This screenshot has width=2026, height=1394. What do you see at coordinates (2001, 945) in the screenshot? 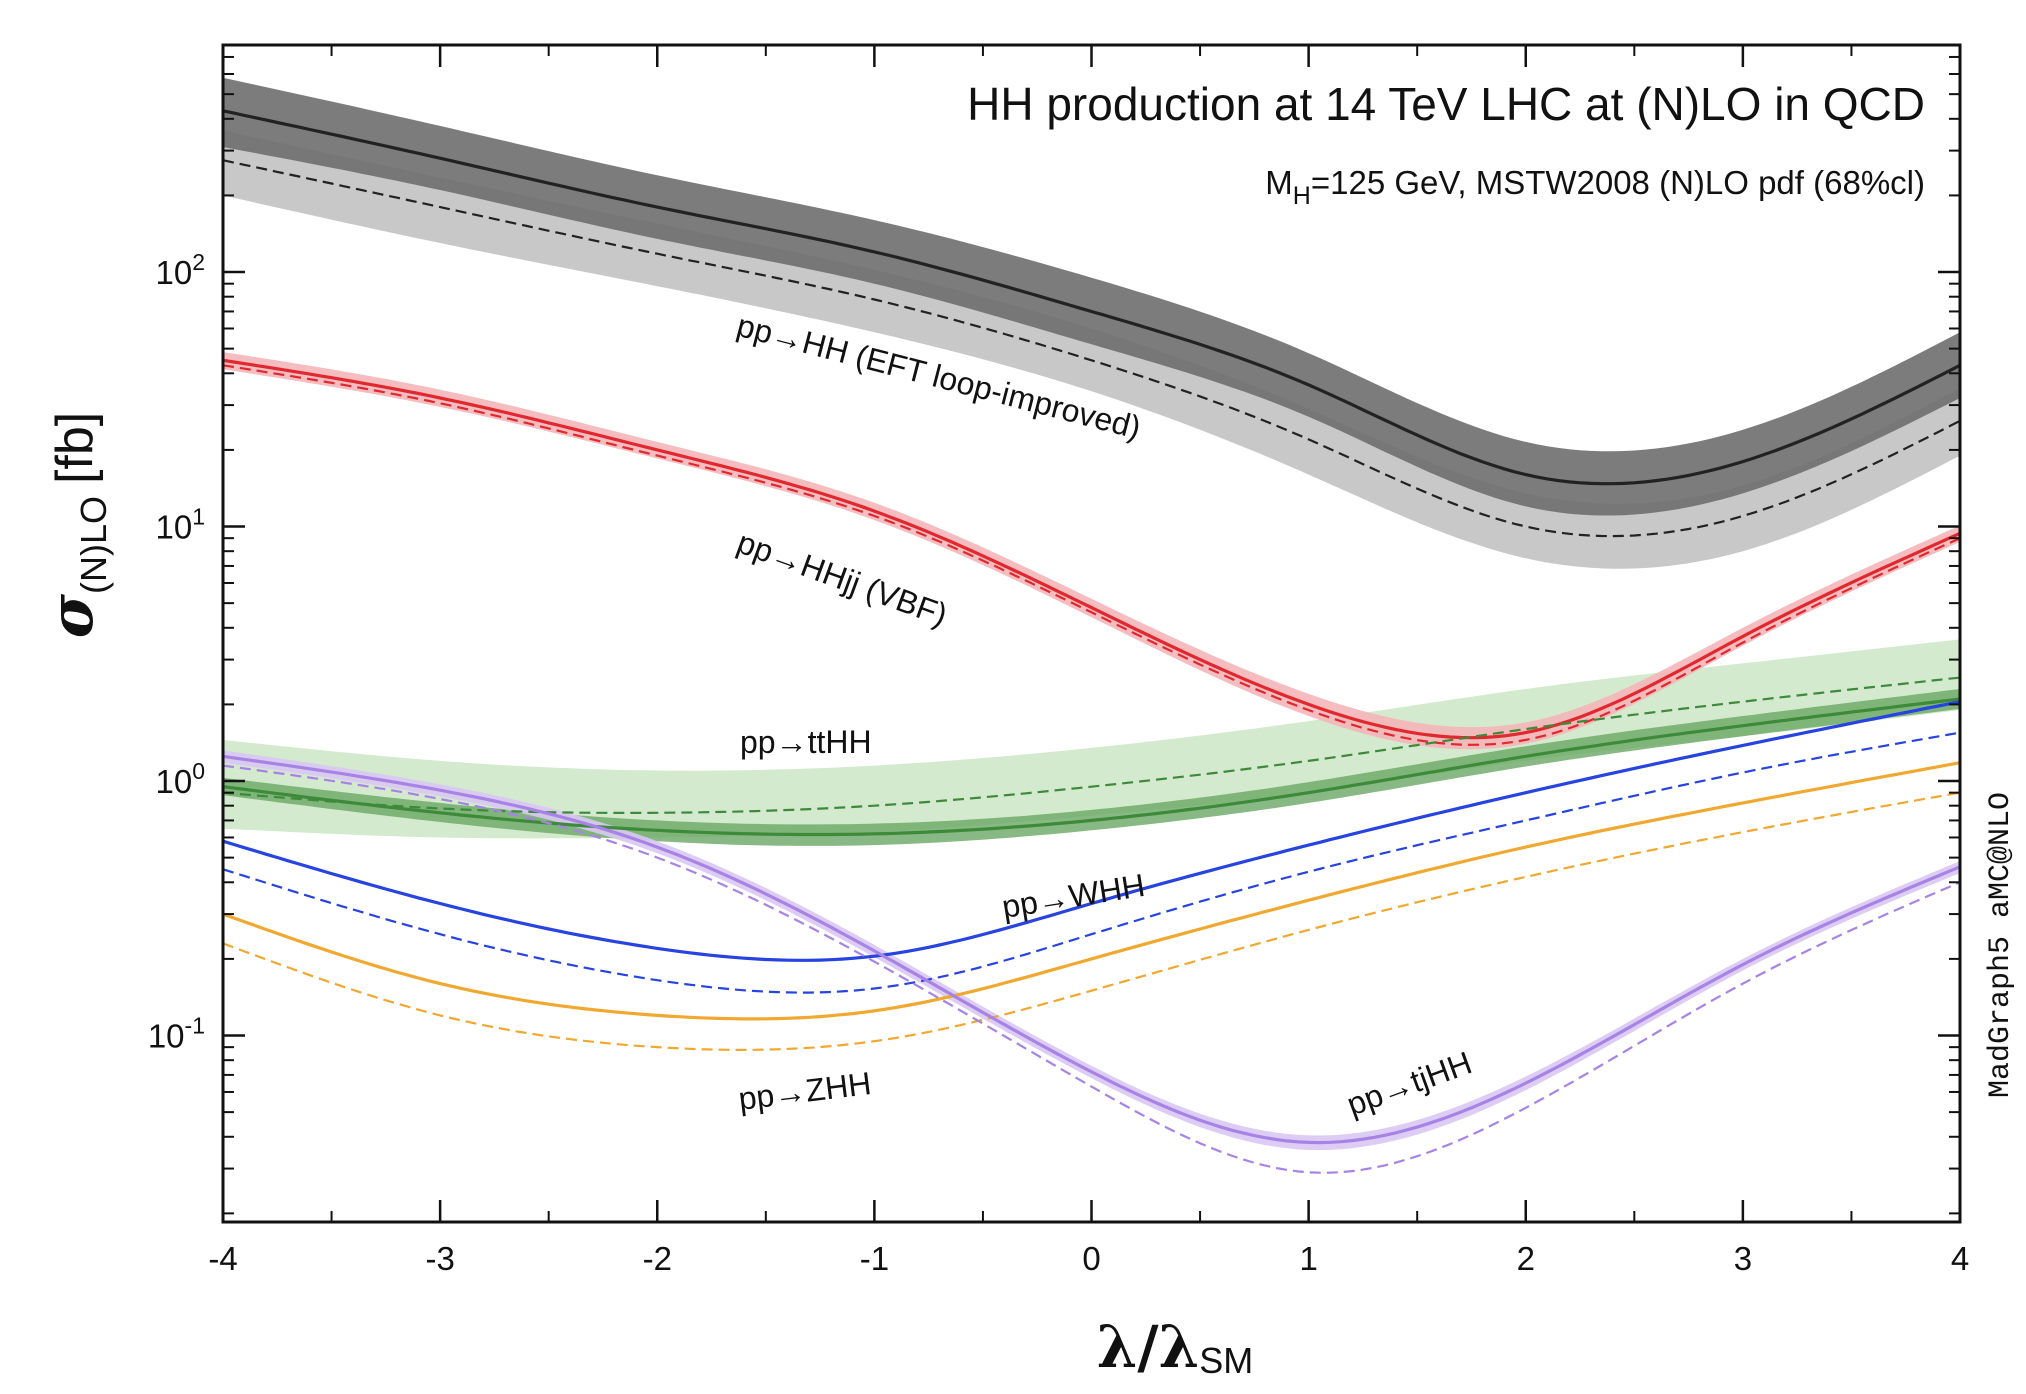
I see `watermark: MadGraph5 aMC@NLO` at bounding box center [2001, 945].